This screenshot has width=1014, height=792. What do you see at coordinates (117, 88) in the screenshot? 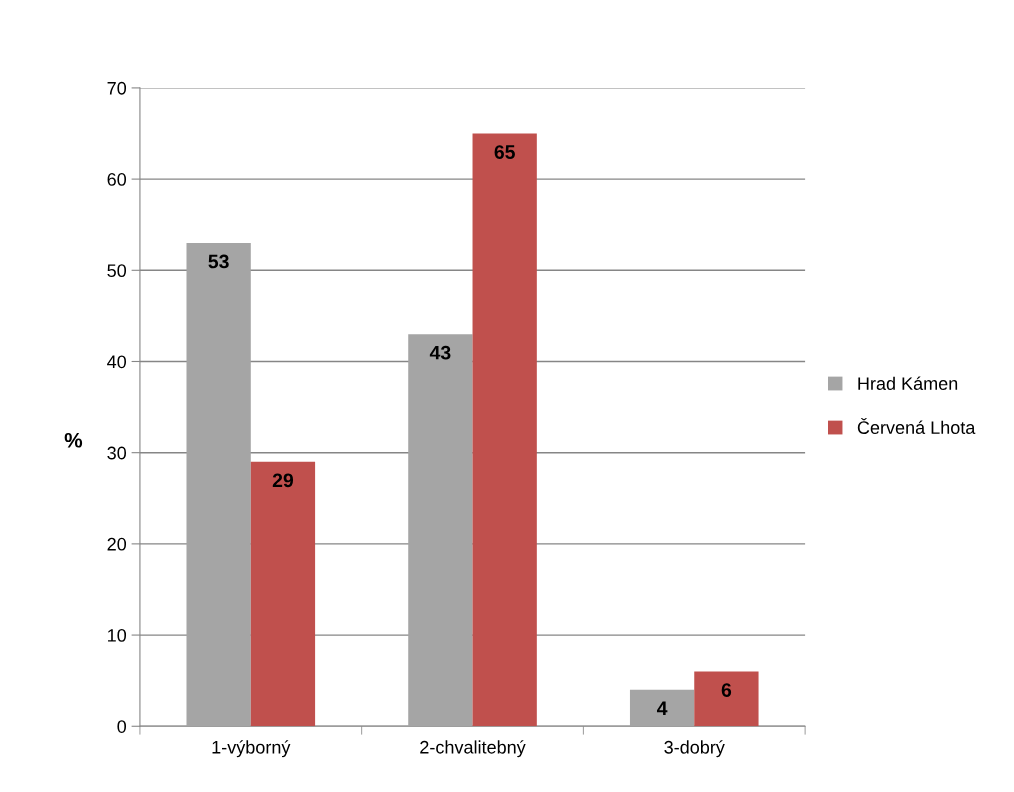
I see `y-tick-label: 70` at bounding box center [117, 88].